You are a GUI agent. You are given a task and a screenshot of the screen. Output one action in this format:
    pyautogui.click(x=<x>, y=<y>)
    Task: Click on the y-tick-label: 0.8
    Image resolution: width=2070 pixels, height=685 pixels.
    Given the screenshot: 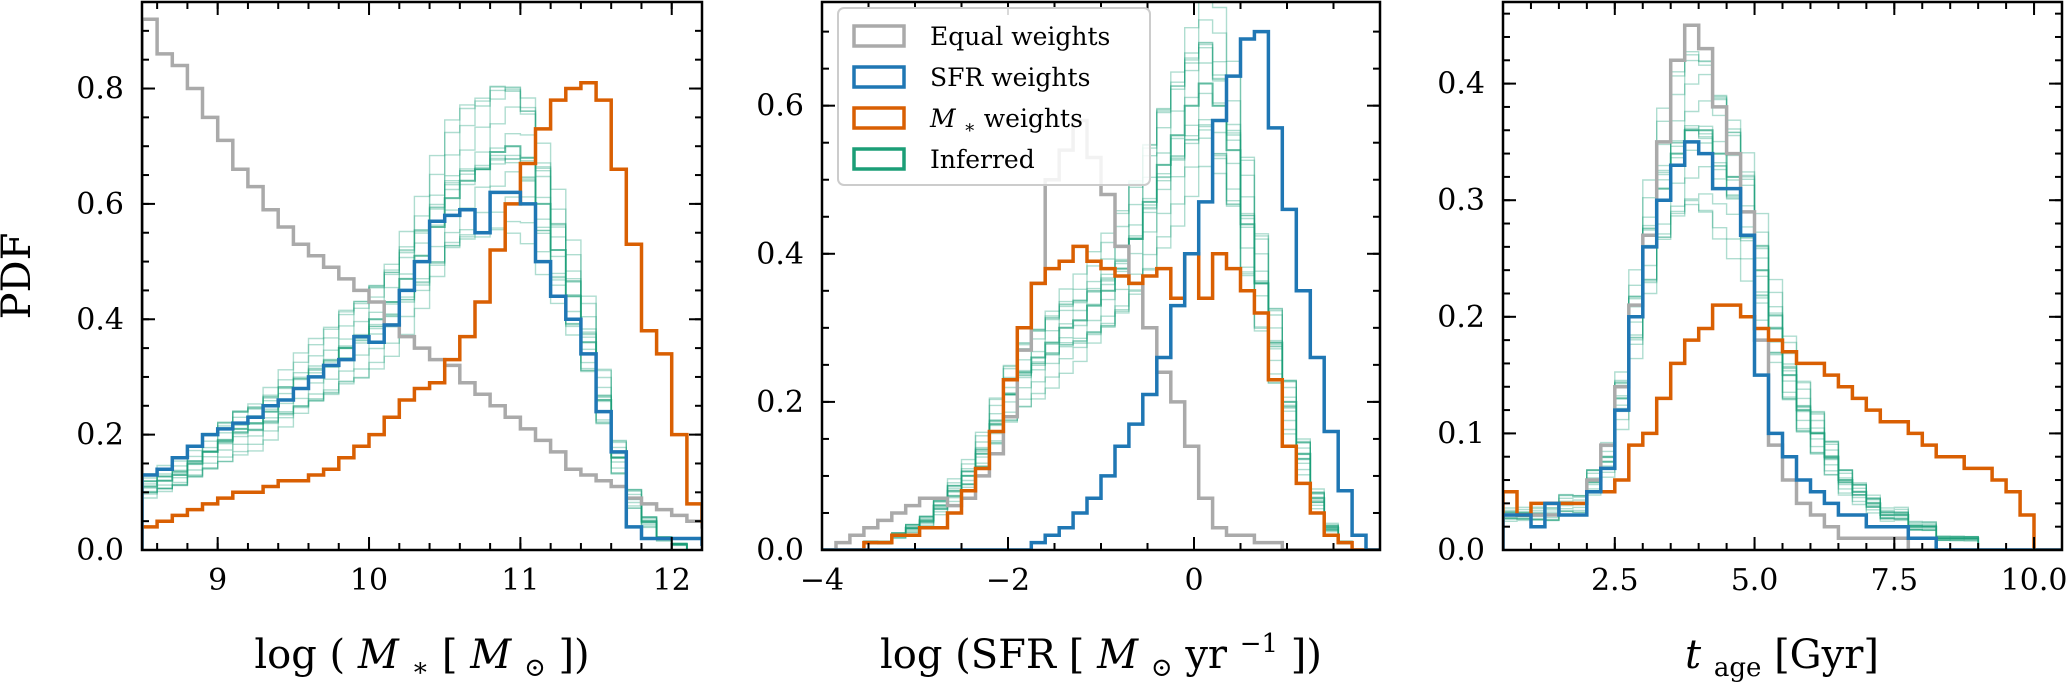 What is the action you would take?
    pyautogui.click(x=100, y=89)
    